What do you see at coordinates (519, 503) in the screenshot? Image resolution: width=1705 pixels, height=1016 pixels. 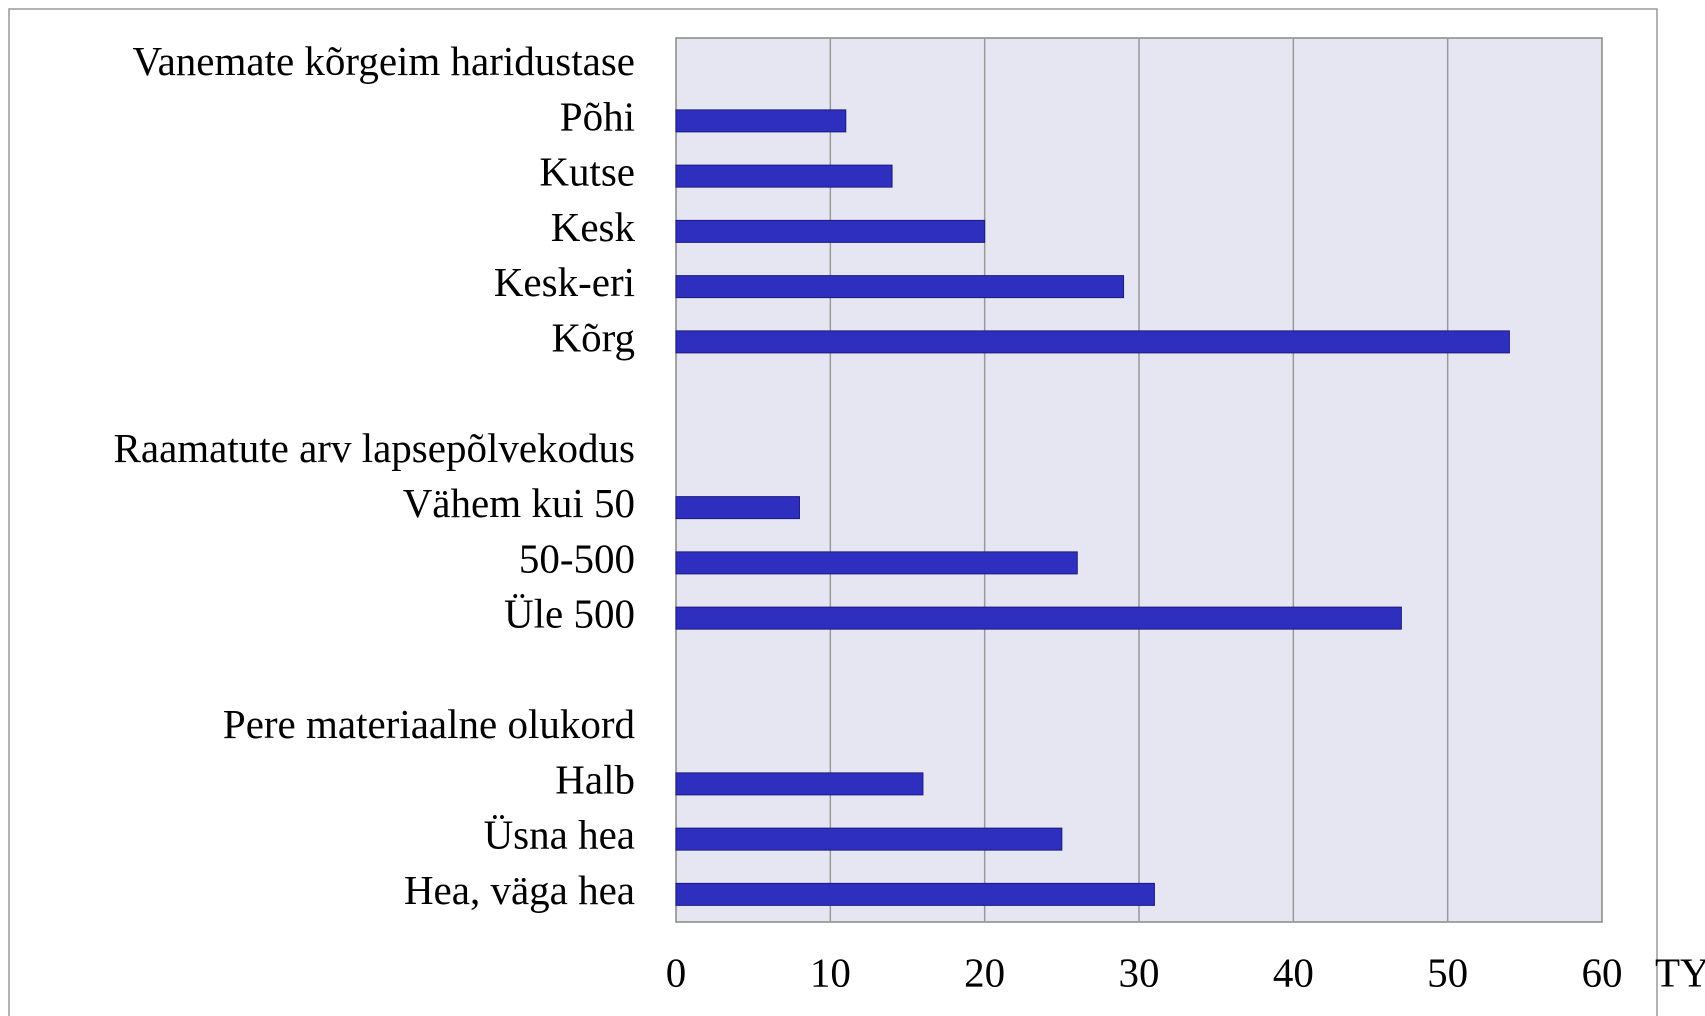 I see `y-tick-label: Vähem kui 50` at bounding box center [519, 503].